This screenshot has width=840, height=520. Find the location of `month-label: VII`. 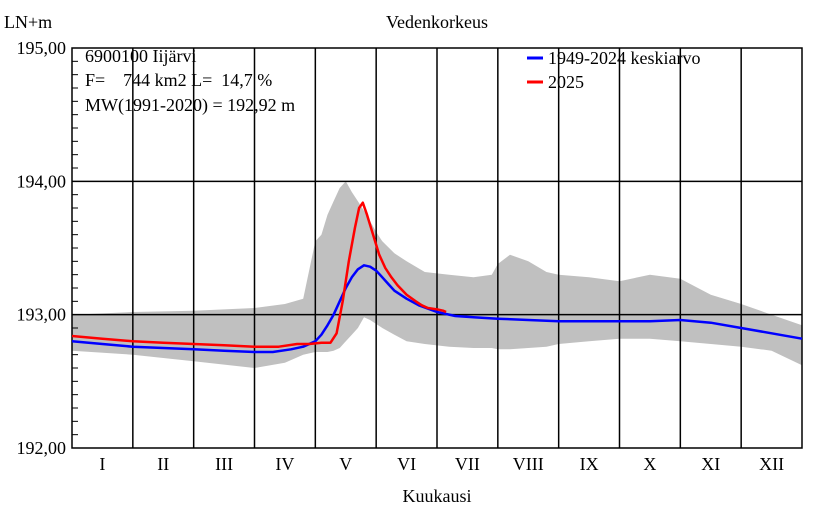

month-label: VII is located at coordinates (467, 464).